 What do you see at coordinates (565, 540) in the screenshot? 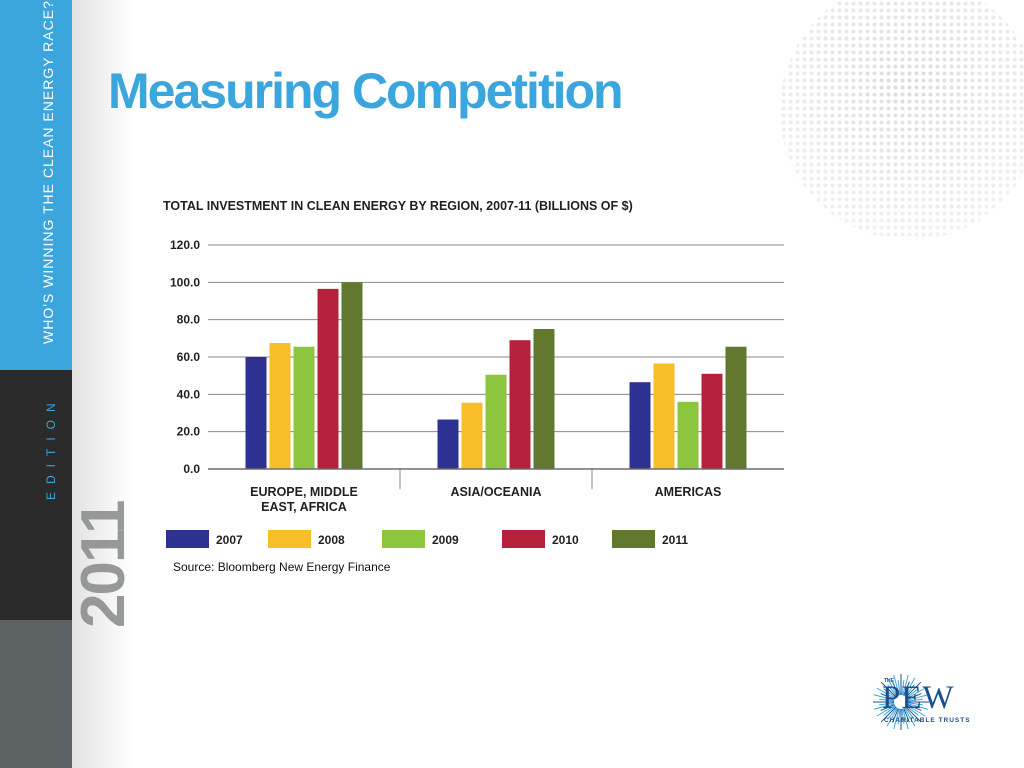
I see `legend-label: 2010` at bounding box center [565, 540].